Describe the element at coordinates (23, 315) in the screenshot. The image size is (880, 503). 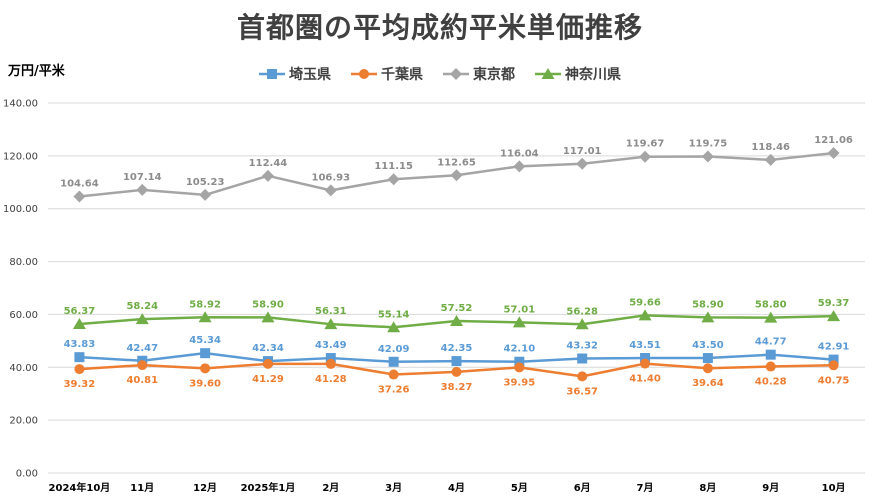
I see `y-tick-label: 60.00` at that location.